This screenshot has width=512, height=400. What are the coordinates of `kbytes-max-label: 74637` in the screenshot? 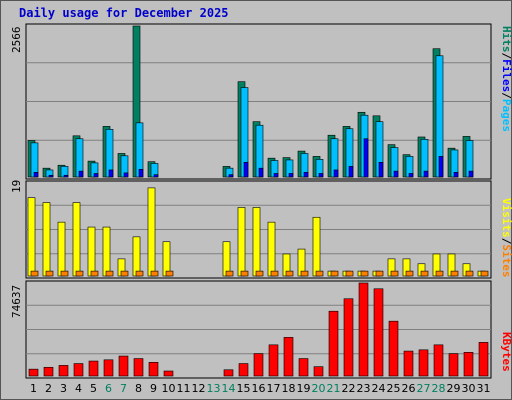 It's located at (16, 301).